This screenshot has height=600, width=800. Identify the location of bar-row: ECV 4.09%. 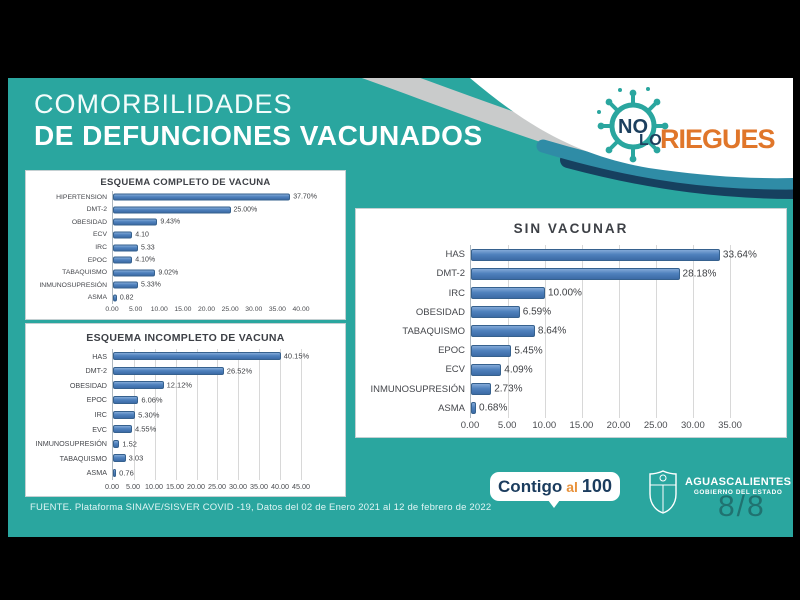
(571, 370).